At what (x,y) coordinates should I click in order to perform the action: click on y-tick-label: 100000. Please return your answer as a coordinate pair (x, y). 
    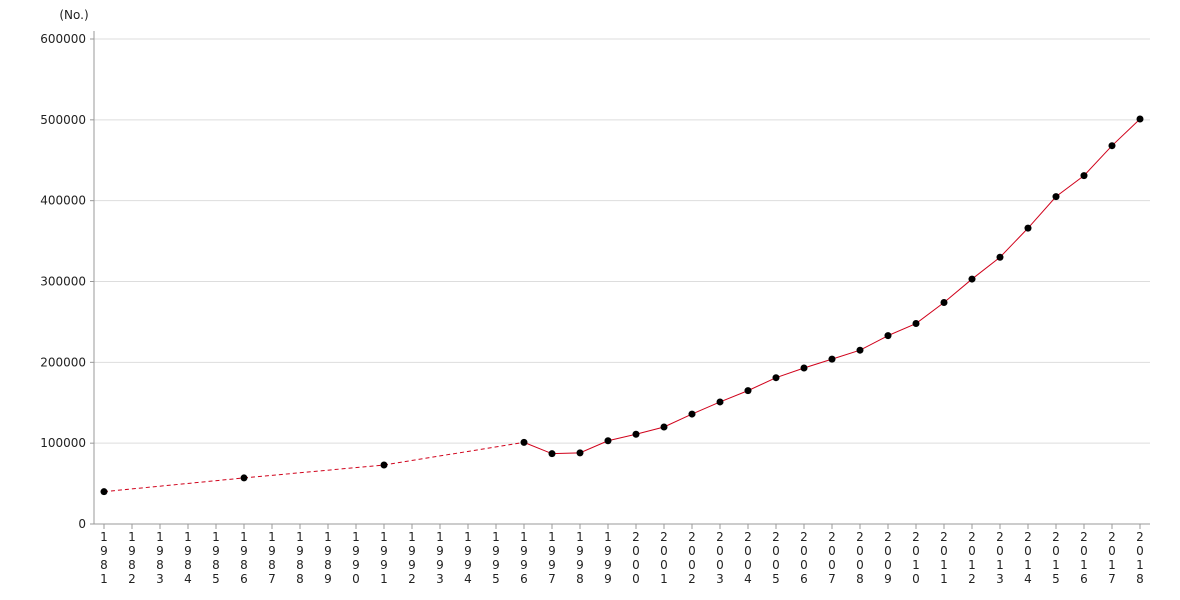
    Looking at the image, I should click on (63, 443).